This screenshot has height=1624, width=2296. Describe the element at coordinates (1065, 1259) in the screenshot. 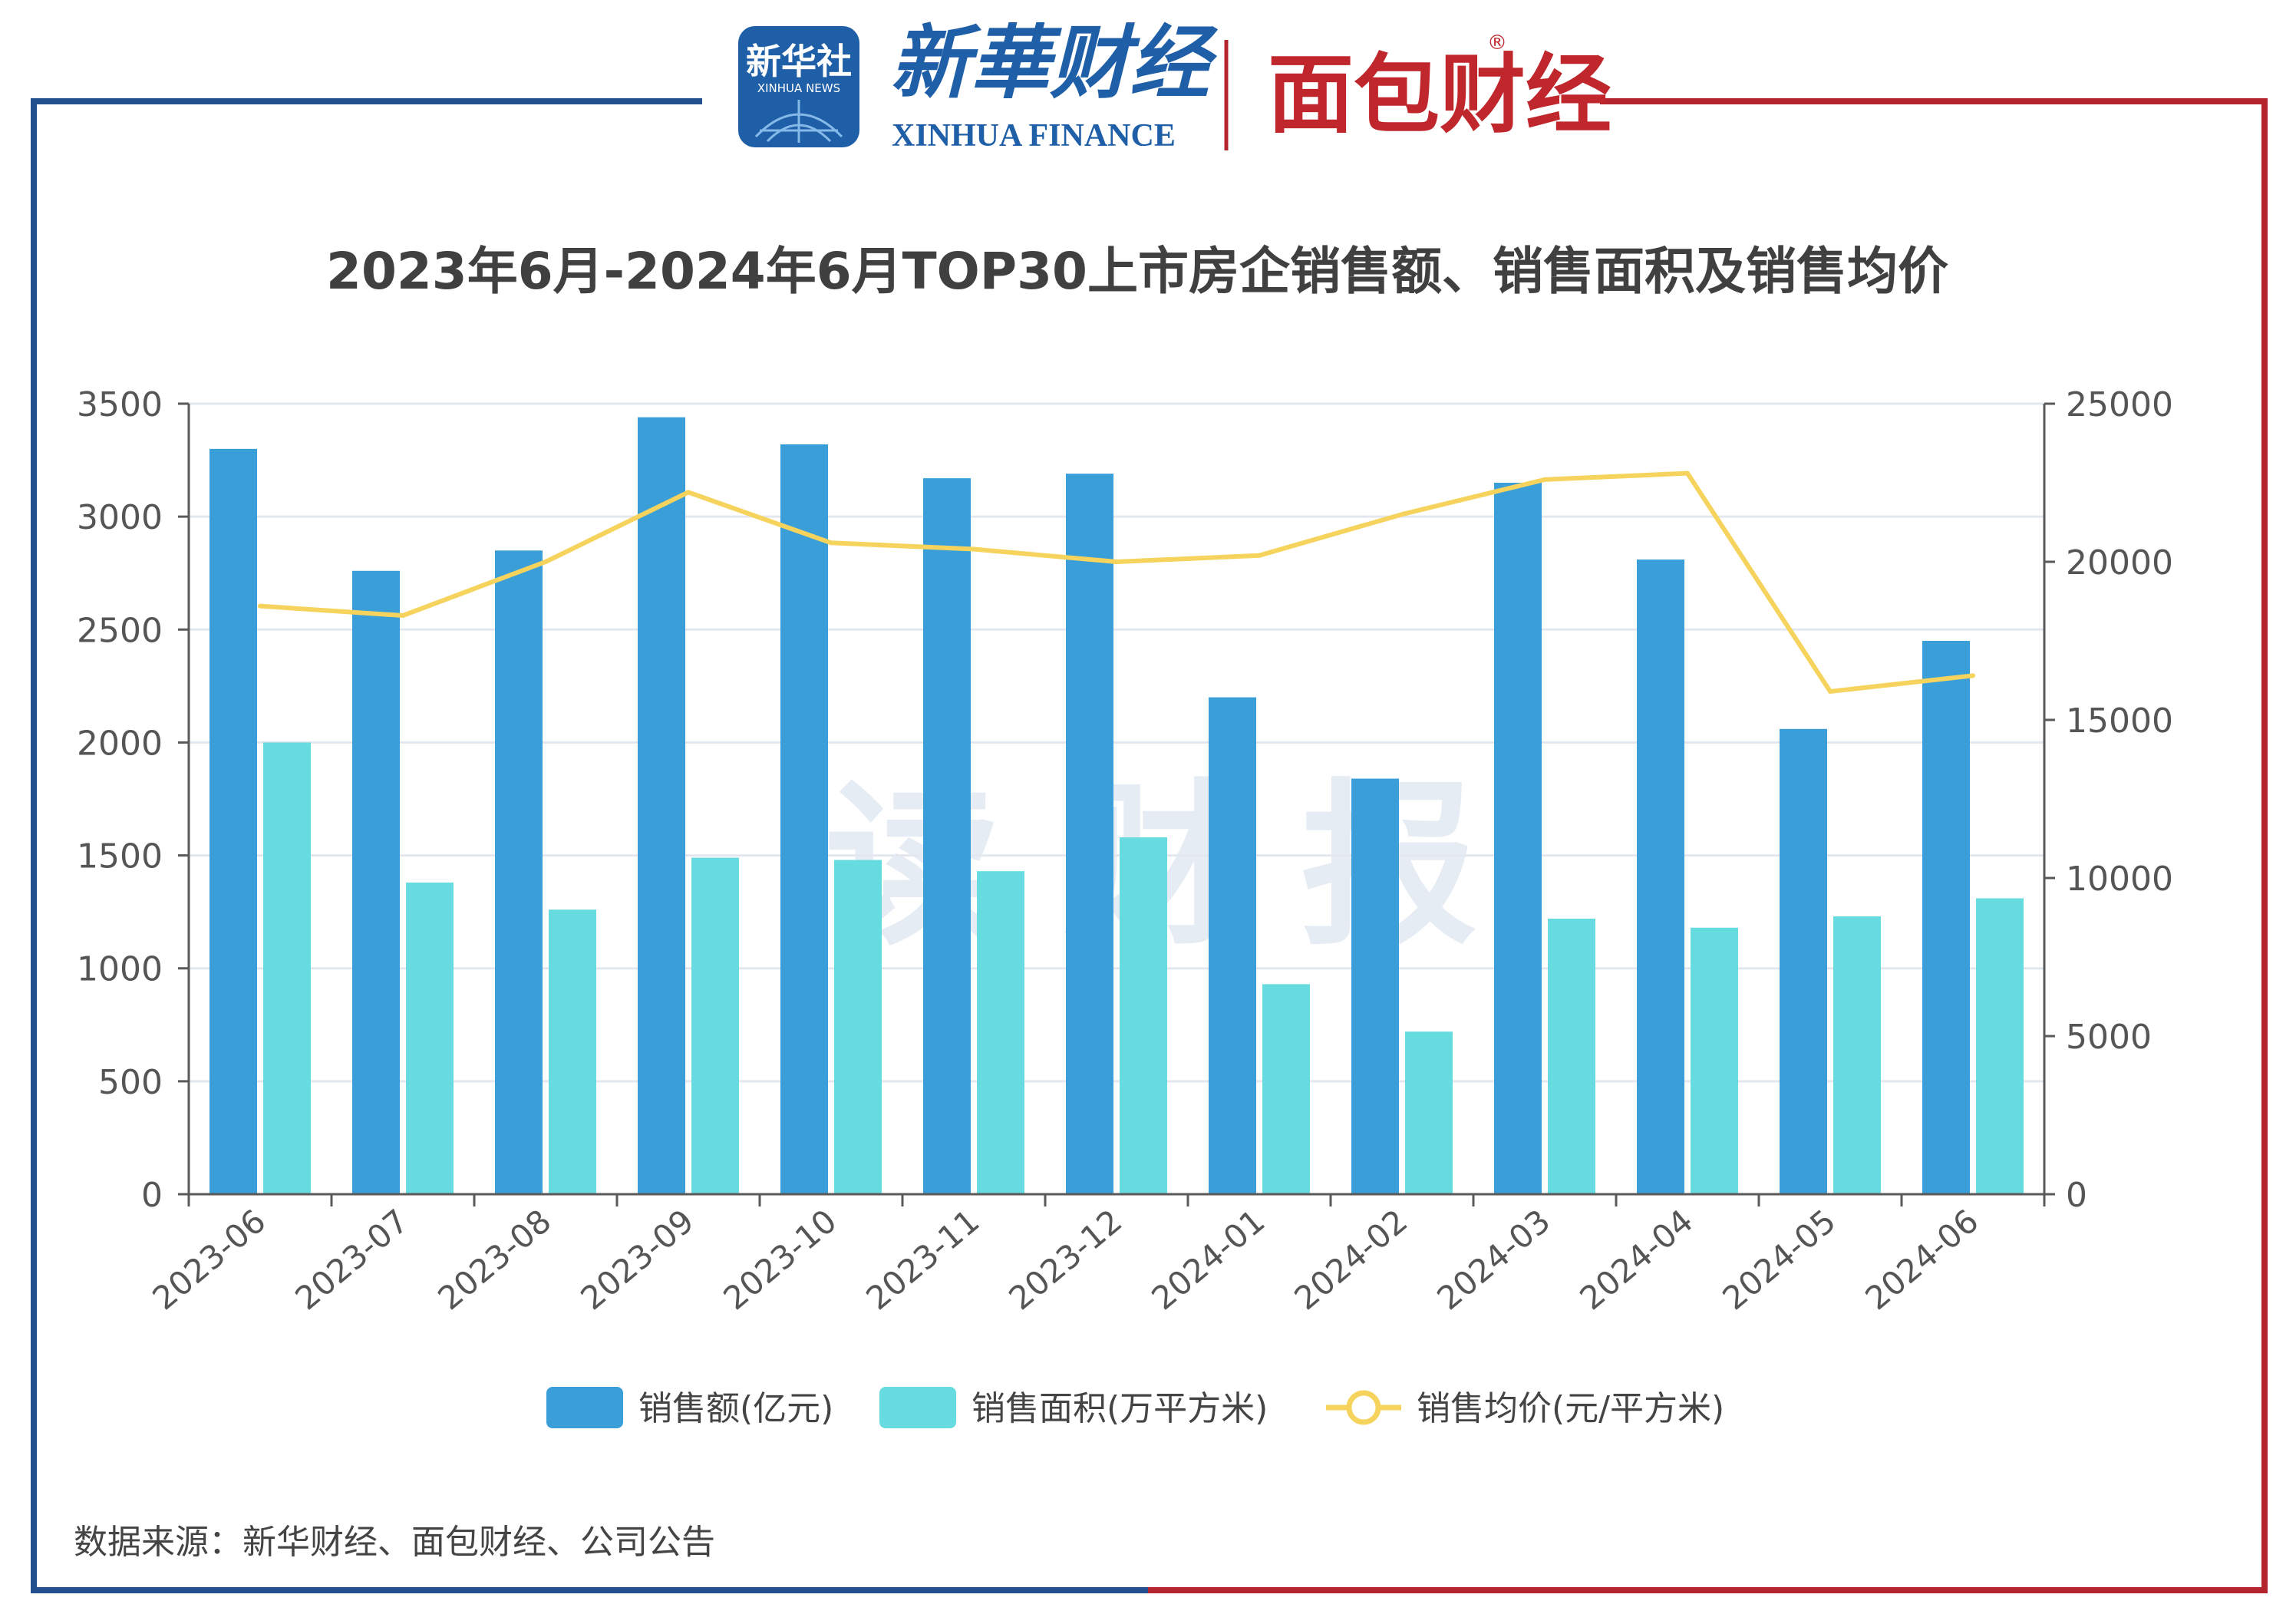

I see `x-tick-label: 2023-12` at that location.